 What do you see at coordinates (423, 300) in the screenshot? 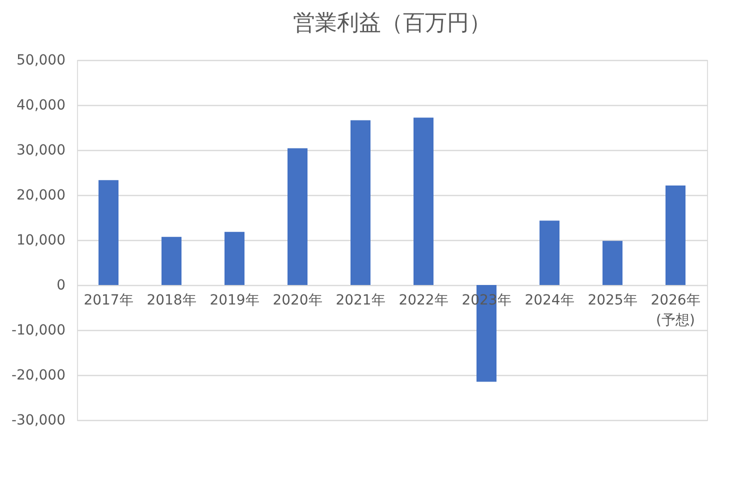
I see `x-tick-label: 2022年` at bounding box center [423, 300].